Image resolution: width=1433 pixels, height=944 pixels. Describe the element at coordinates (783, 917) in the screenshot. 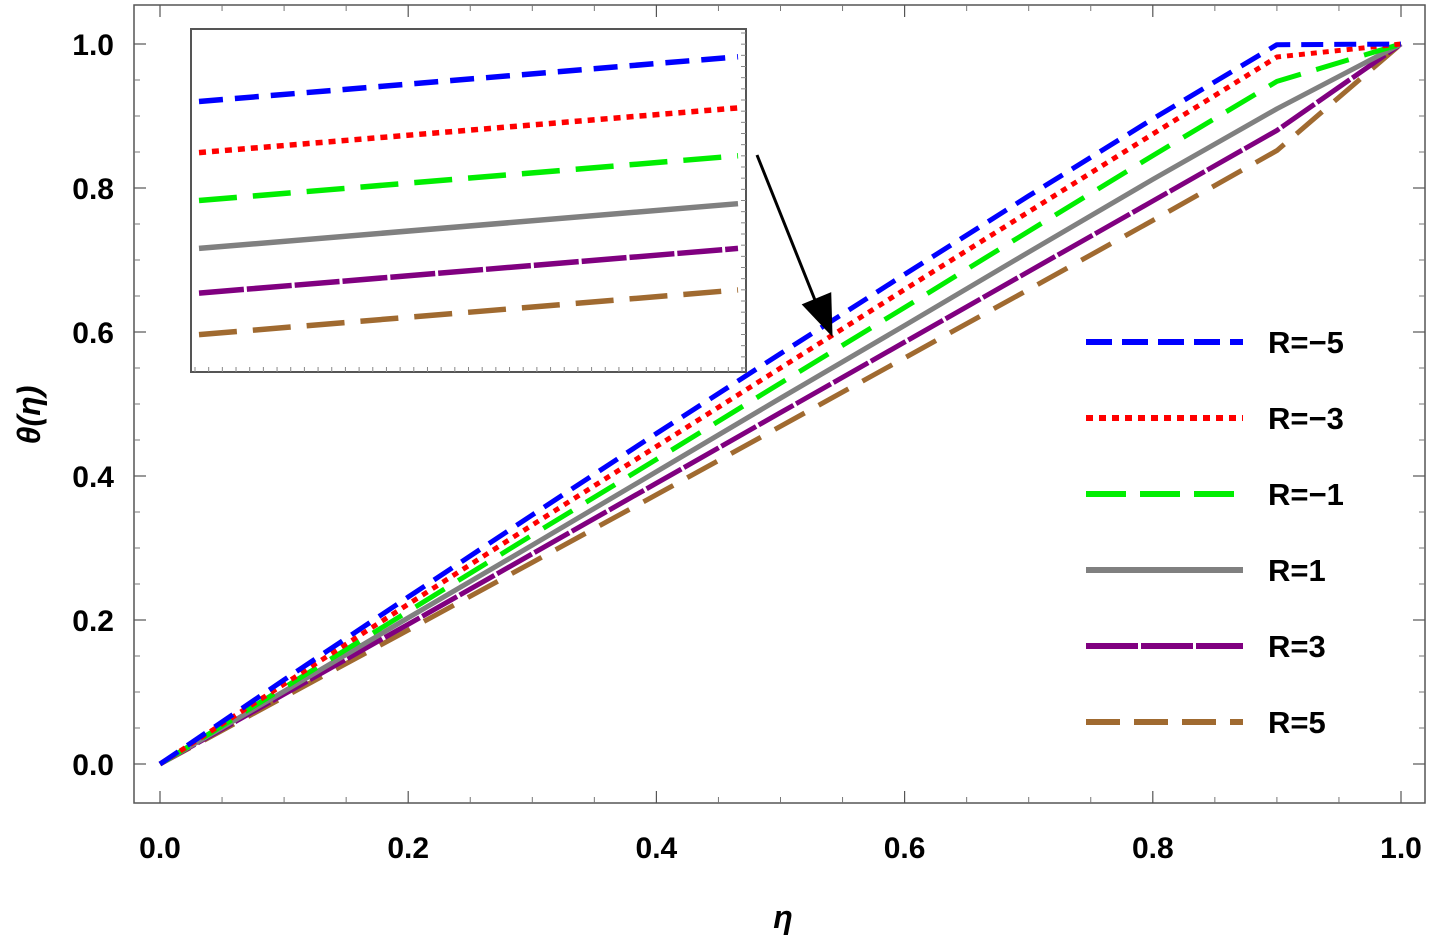

I see `x-axis-label: η` at that location.